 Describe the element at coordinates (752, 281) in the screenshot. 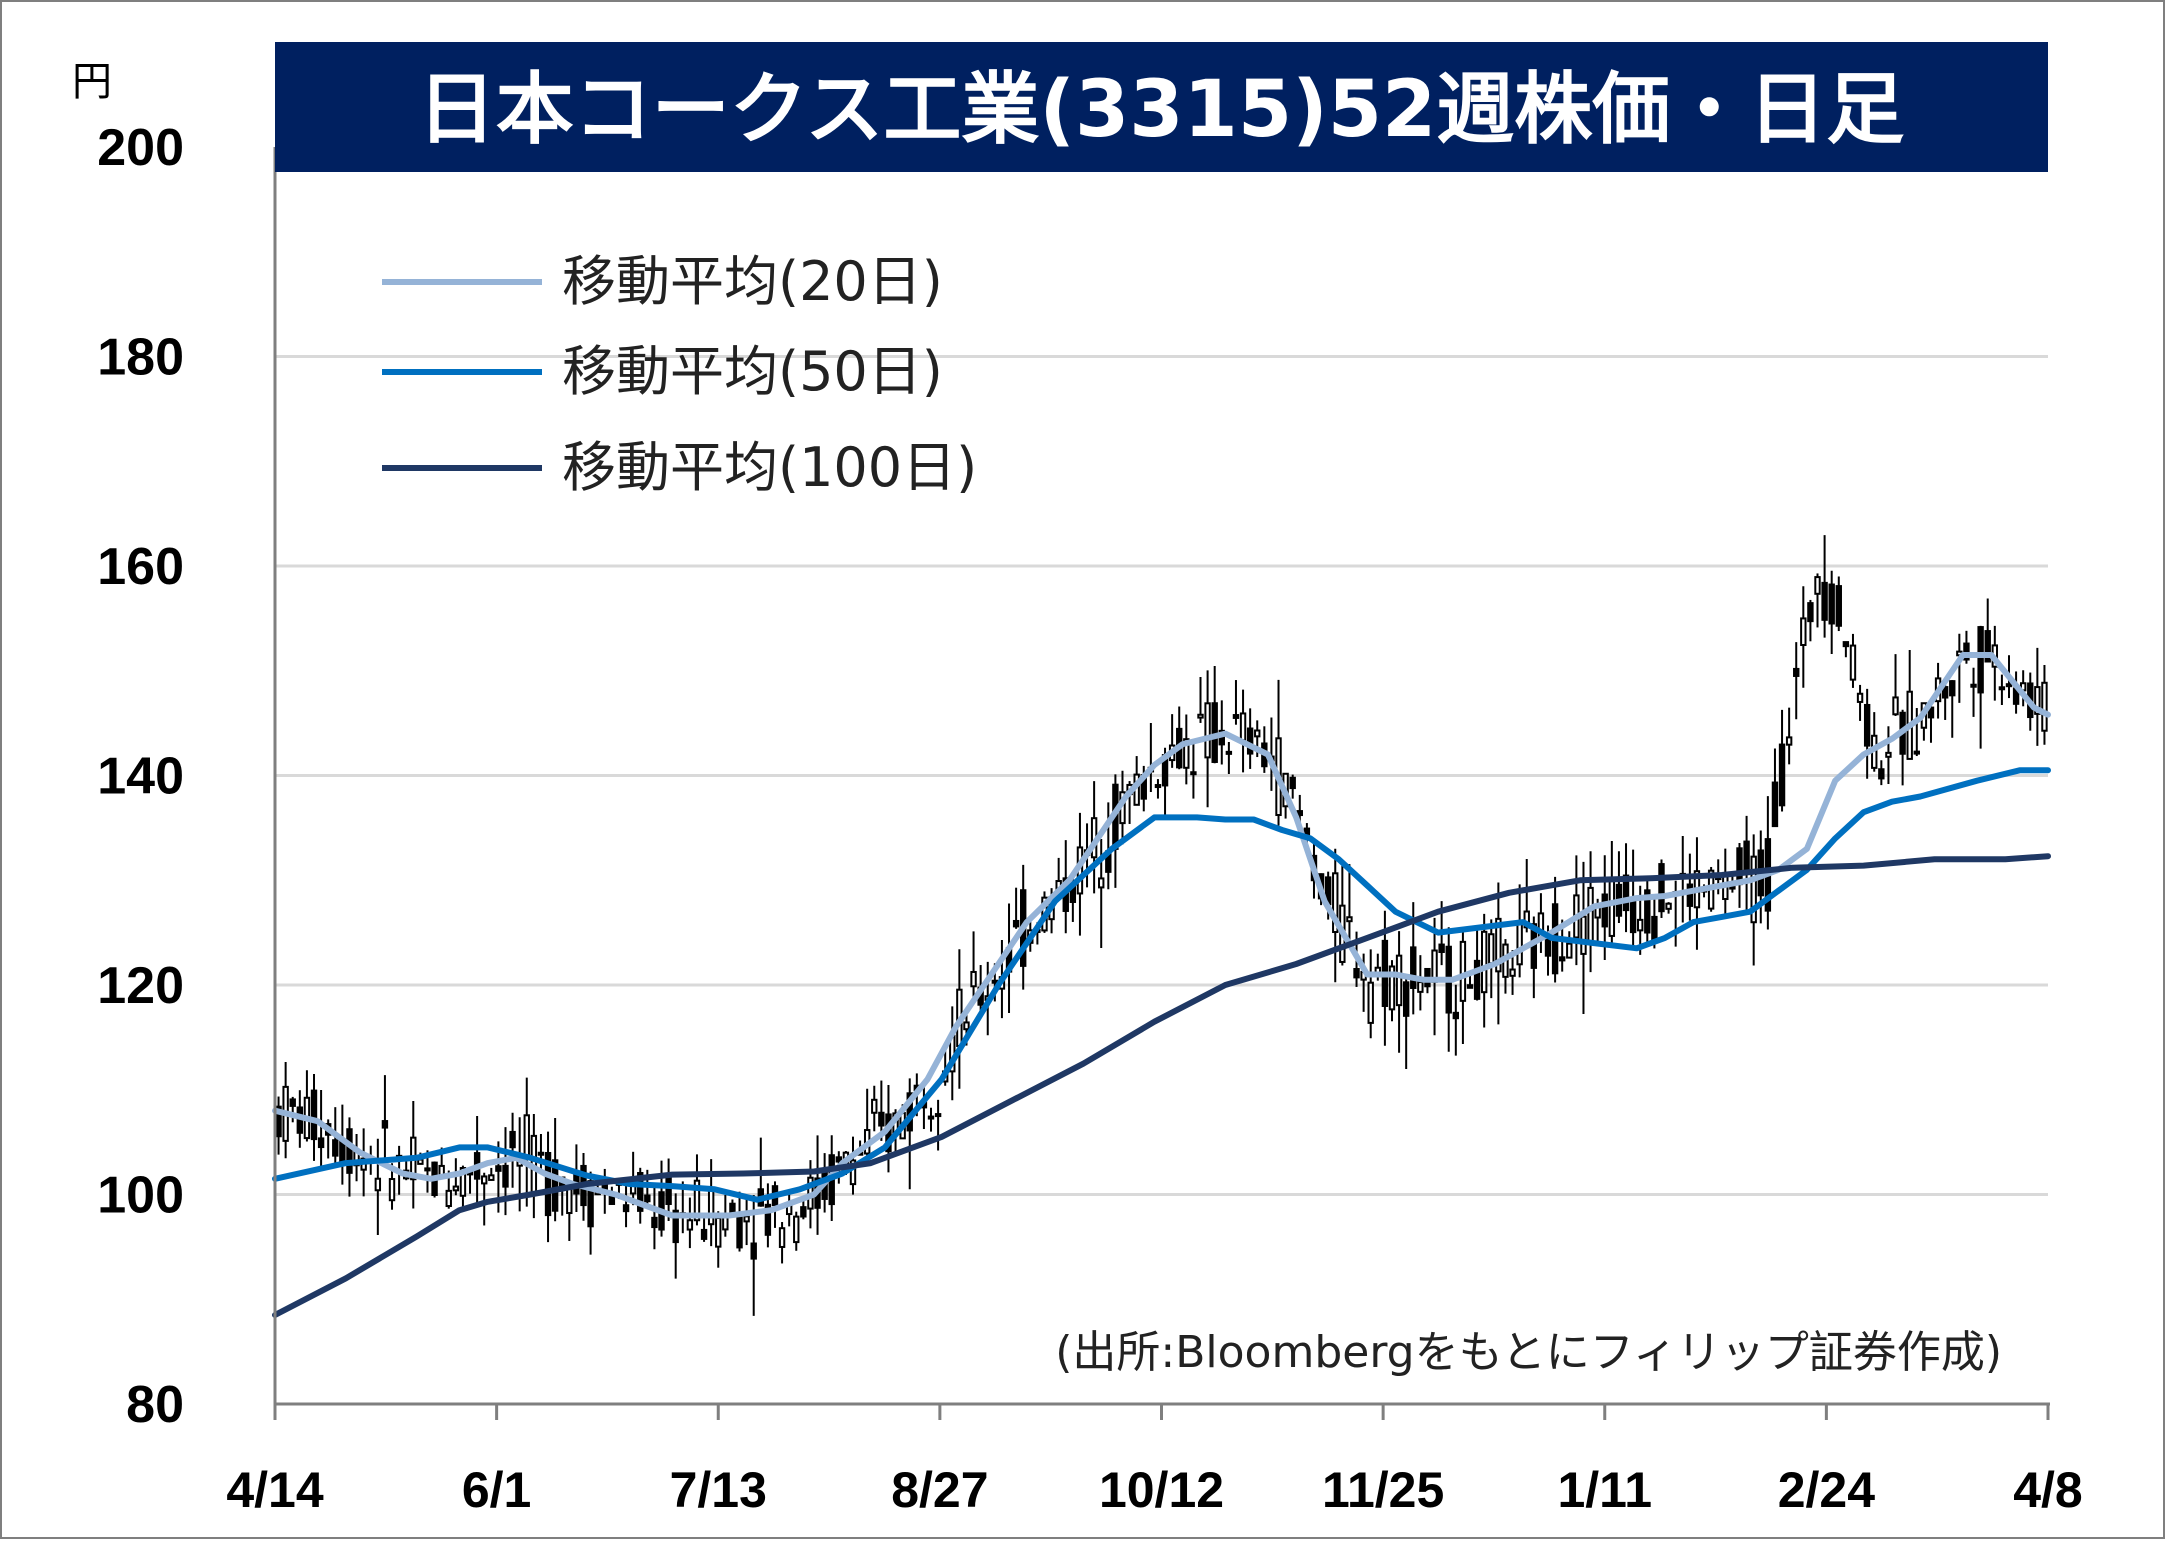

I see `legend-label-ma20: 移動平均(20日)` at that location.